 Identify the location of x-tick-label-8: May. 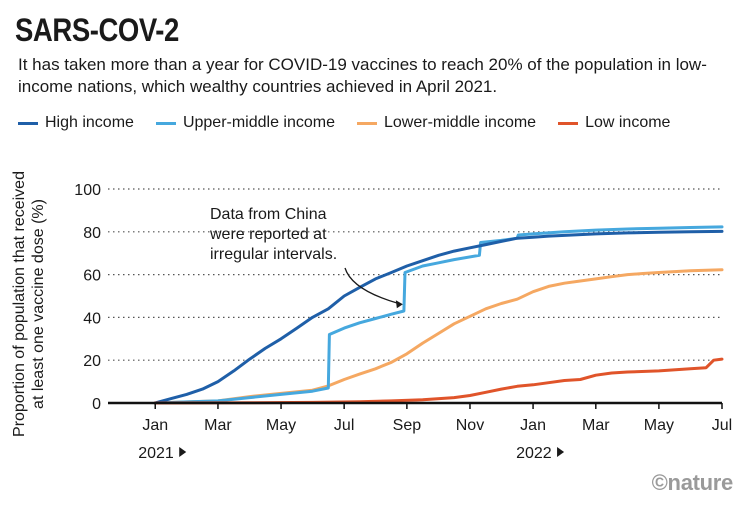
(659, 425).